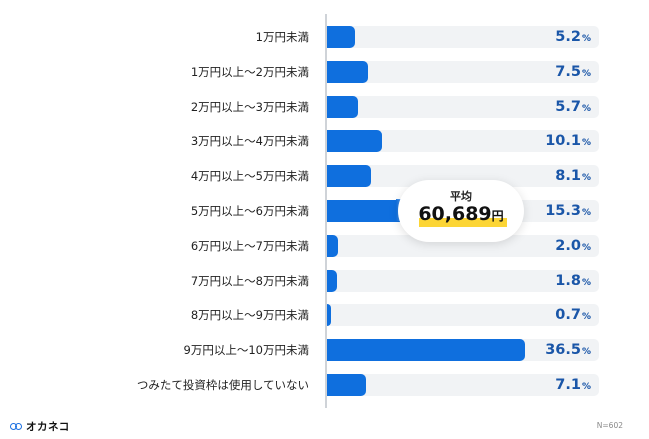  I want to click on sample-size: N=602, so click(609, 425).